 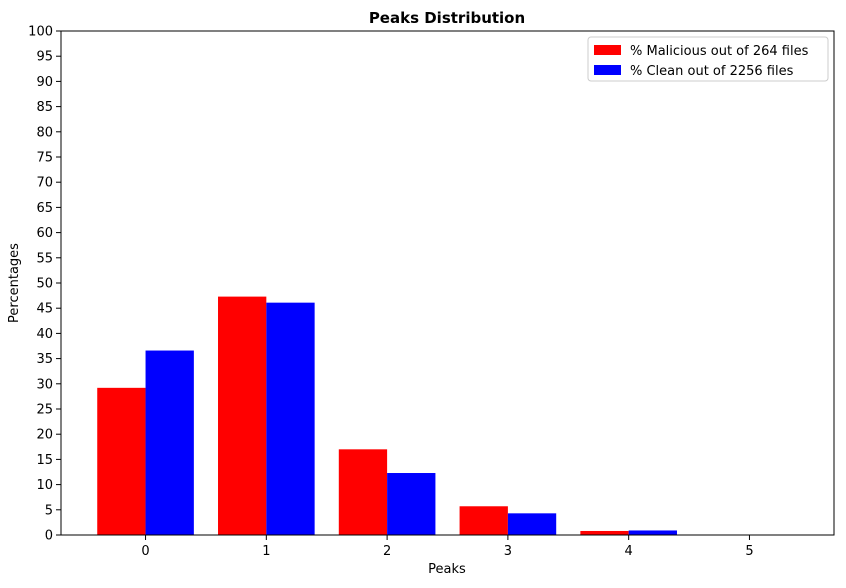 What do you see at coordinates (44, 82) in the screenshot?
I see `y-tick-label: 90` at bounding box center [44, 82].